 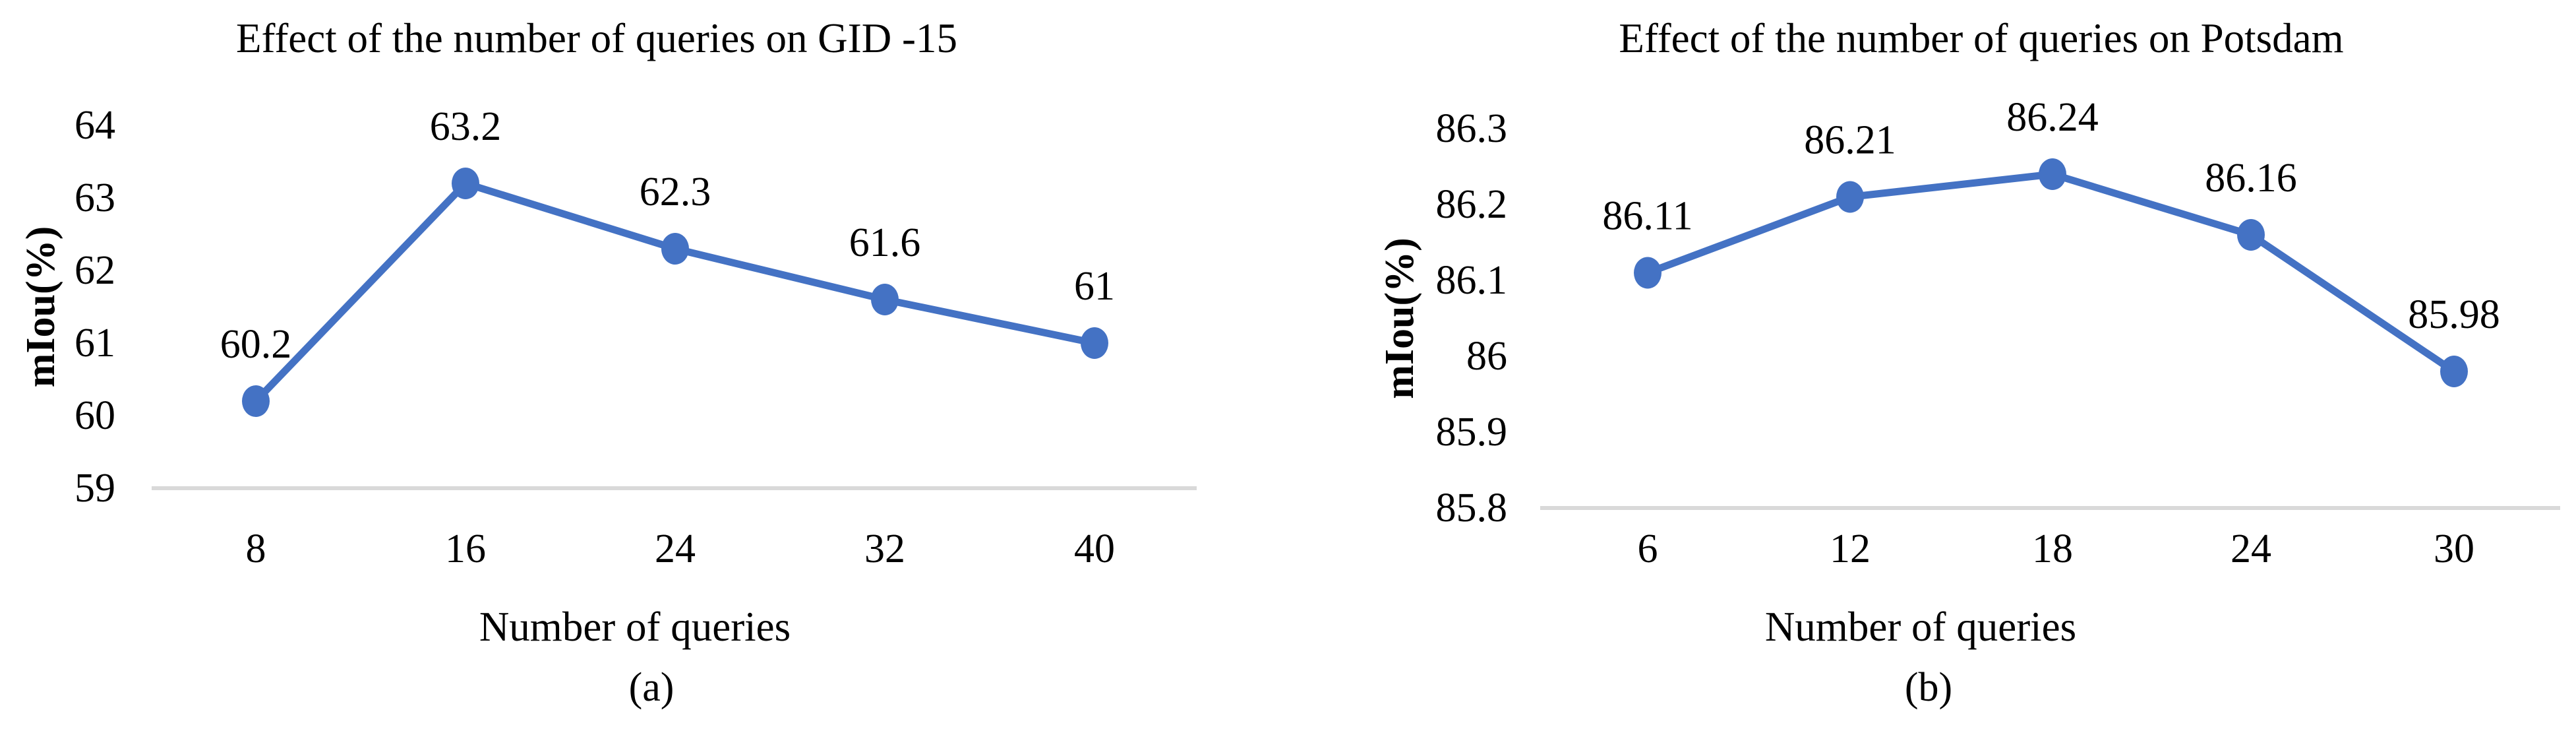 I want to click on subfigure-caption: (a), so click(x=651, y=687).